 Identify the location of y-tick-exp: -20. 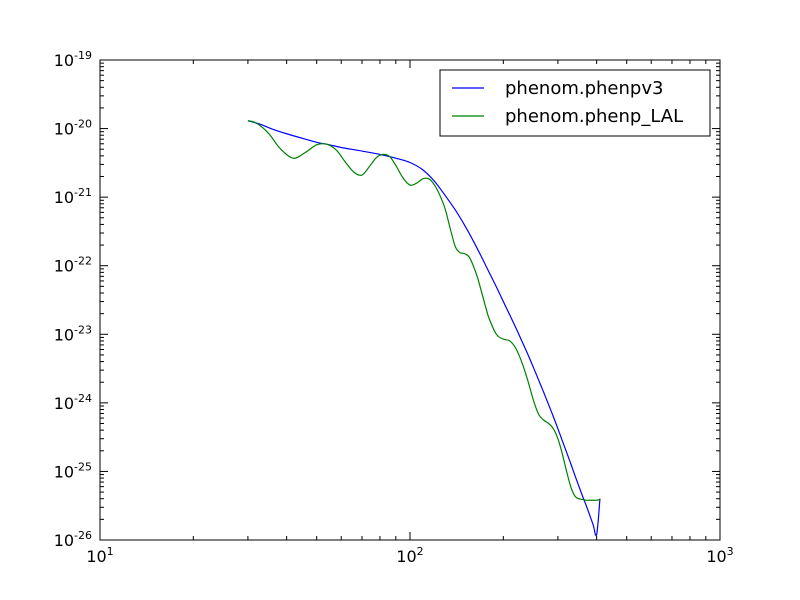
(83, 124).